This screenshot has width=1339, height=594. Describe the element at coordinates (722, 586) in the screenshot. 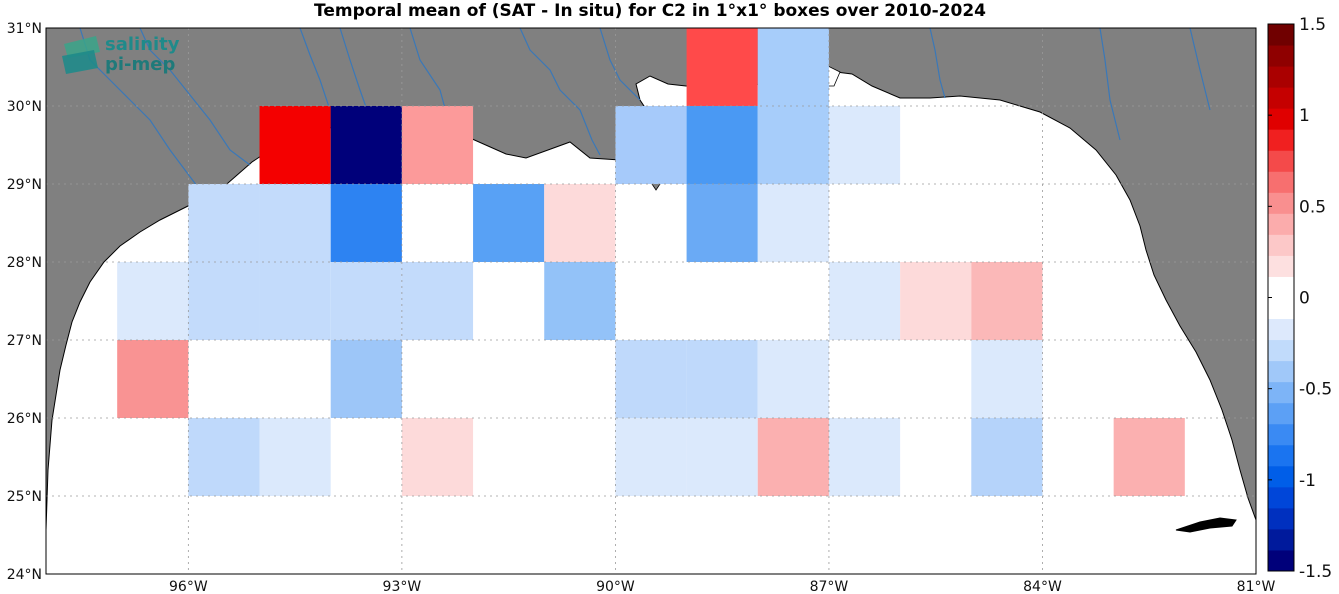

I see `x-axis-ticks: 96°W 93°W 90°W 87°W 84°W 81°W` at that location.